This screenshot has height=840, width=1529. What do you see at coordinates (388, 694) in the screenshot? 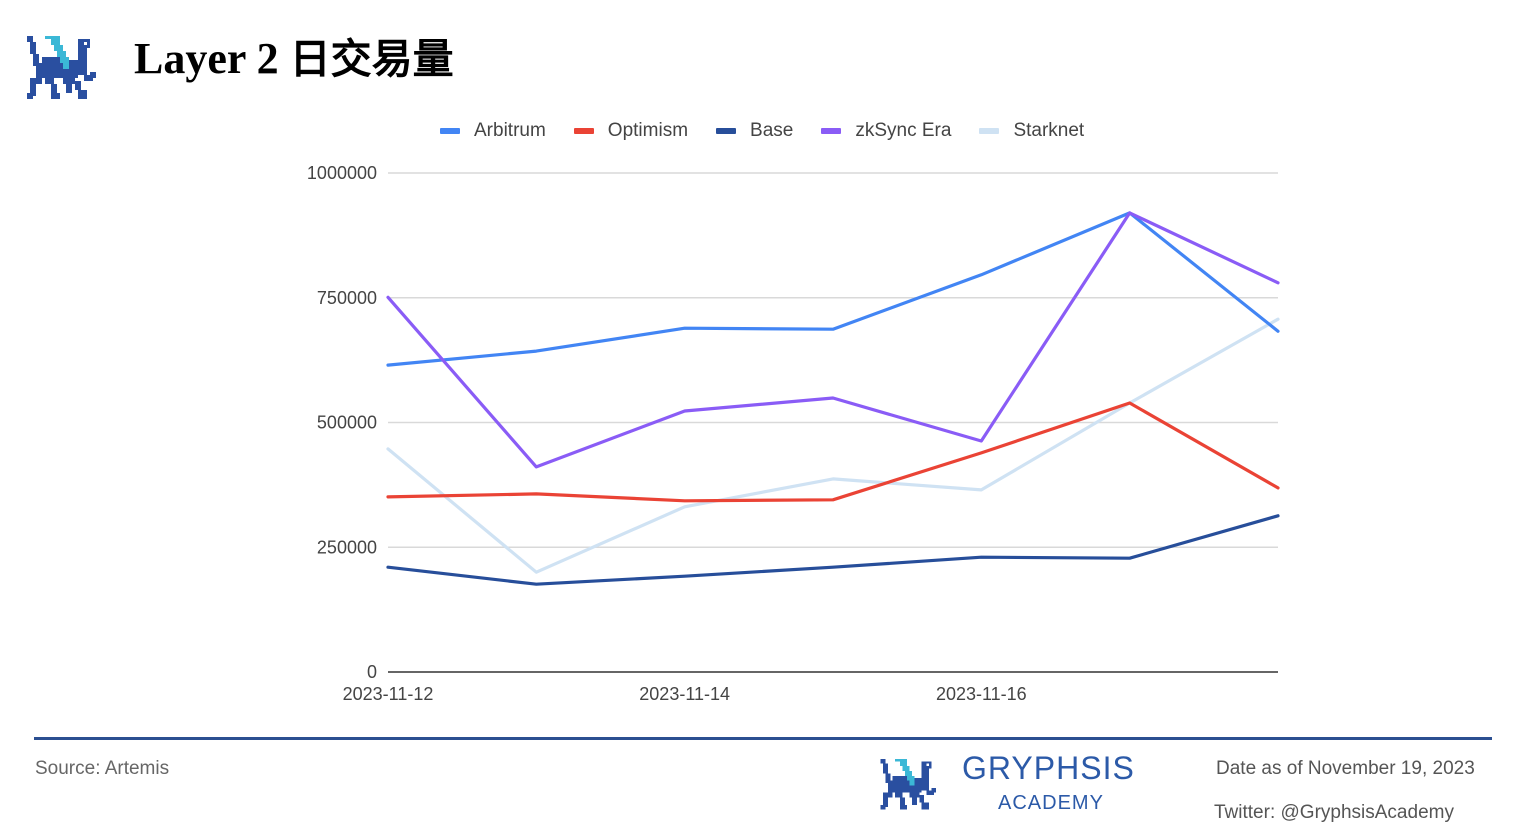
I see `x-tick-label: 2023-11-12` at bounding box center [388, 694].